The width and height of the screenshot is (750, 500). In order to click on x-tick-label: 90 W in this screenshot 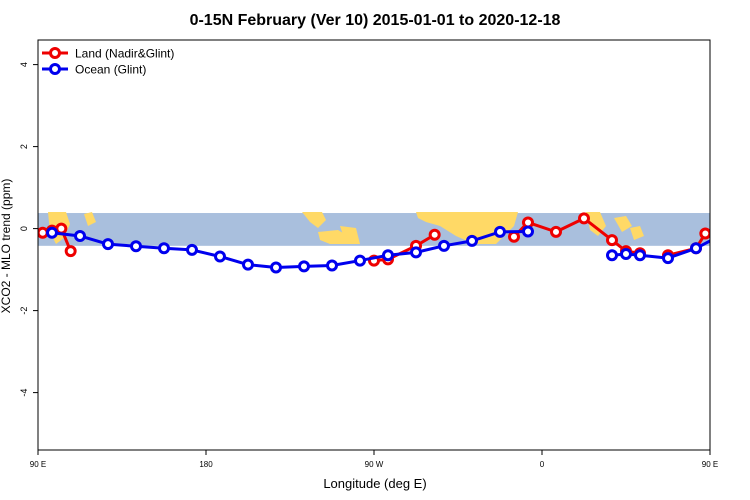, I will do `click(374, 464)`.